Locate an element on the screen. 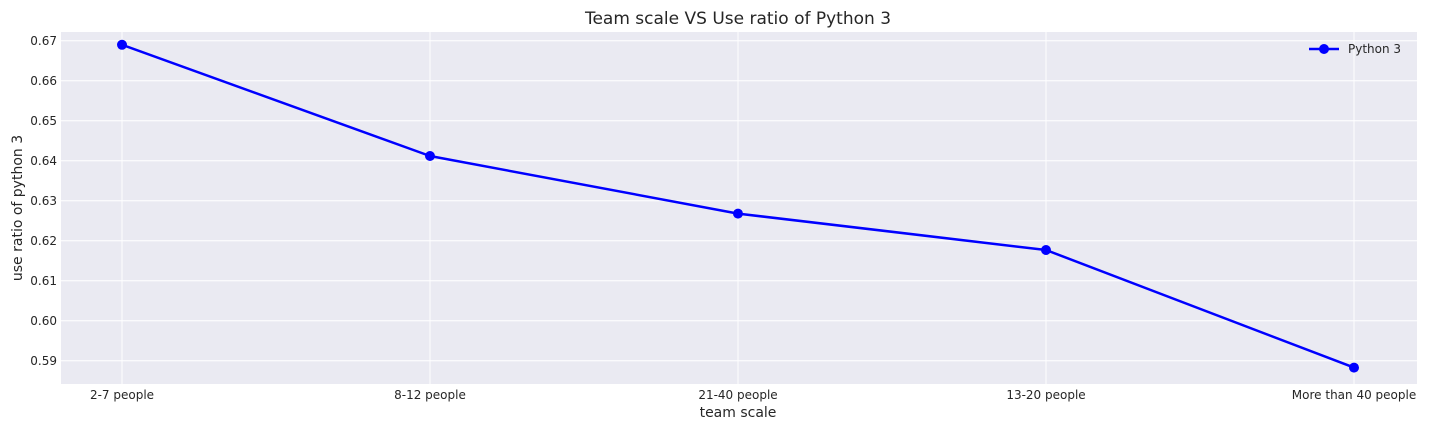  y-tick-label: 0.60 is located at coordinates (43, 321).